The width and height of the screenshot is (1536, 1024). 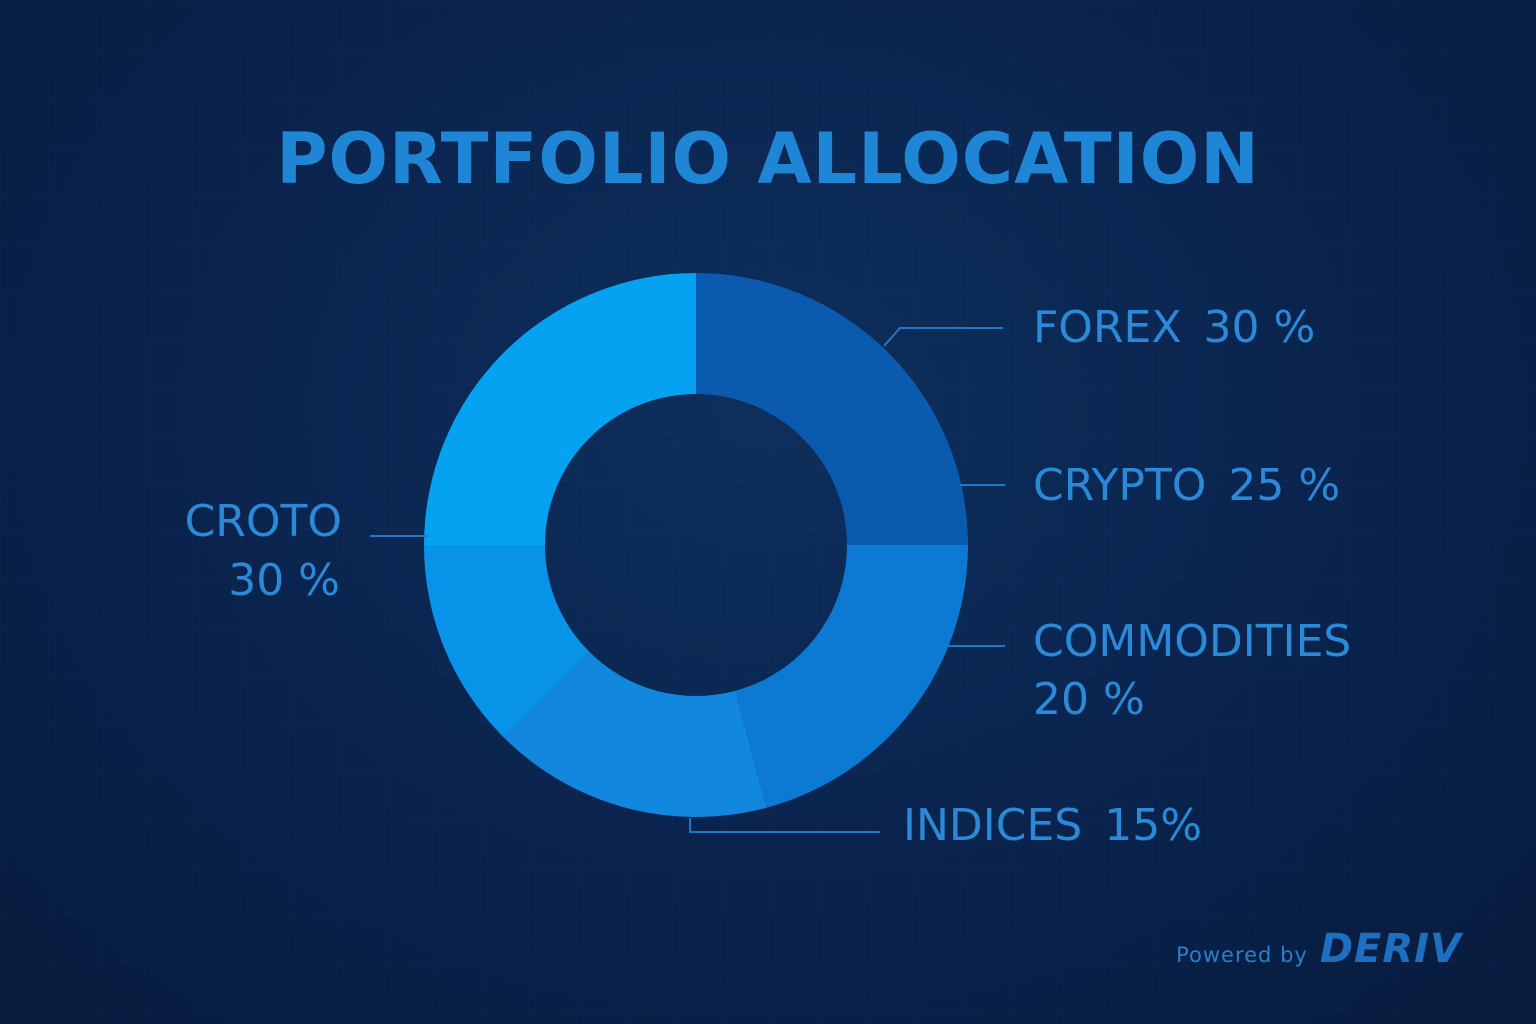 What do you see at coordinates (1089, 699) in the screenshot?
I see `label-commodities-value: 20 %` at bounding box center [1089, 699].